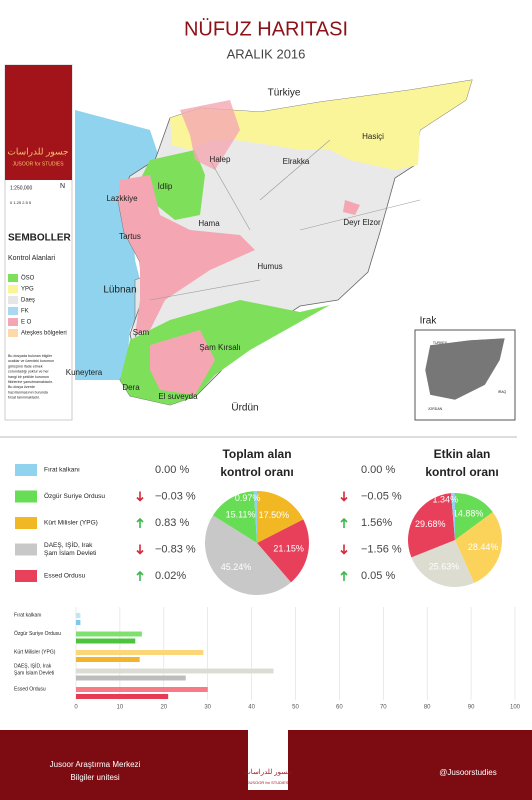 This screenshot has height=800, width=532. What do you see at coordinates (65, 576) in the screenshot?
I see `row-name: Essed Ordusu` at bounding box center [65, 576].